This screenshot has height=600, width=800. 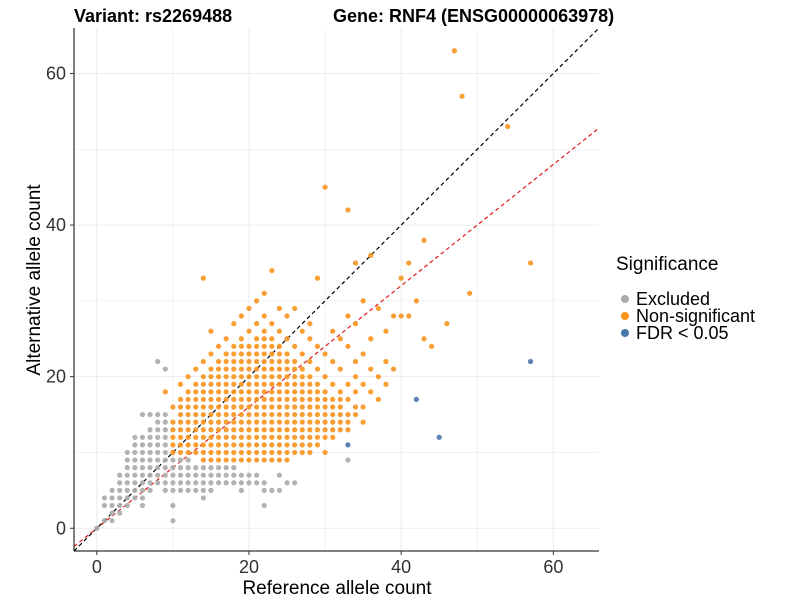 What do you see at coordinates (553, 567) in the screenshot?
I see `x-tick-label: 60` at bounding box center [553, 567].